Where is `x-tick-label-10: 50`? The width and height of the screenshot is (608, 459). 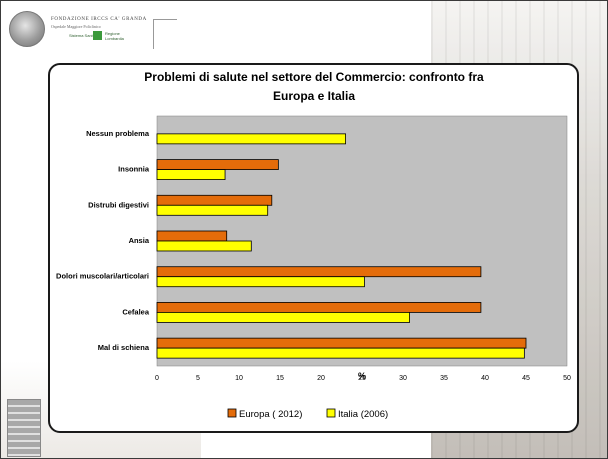 x-tick-label-10: 50 is located at coordinates (567, 378).